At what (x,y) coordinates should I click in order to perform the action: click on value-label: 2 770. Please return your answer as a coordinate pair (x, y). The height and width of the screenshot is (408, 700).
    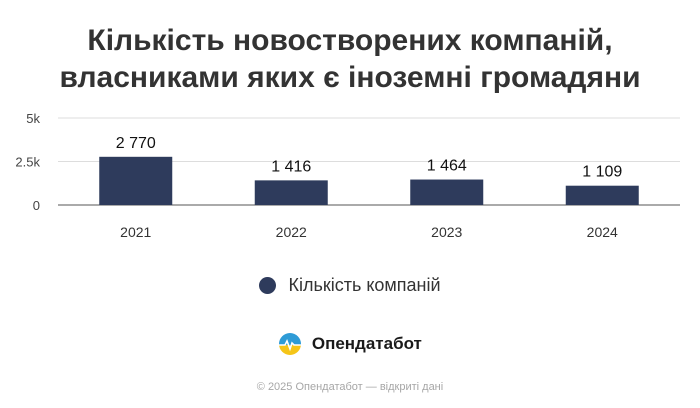
    Looking at the image, I should click on (136, 143).